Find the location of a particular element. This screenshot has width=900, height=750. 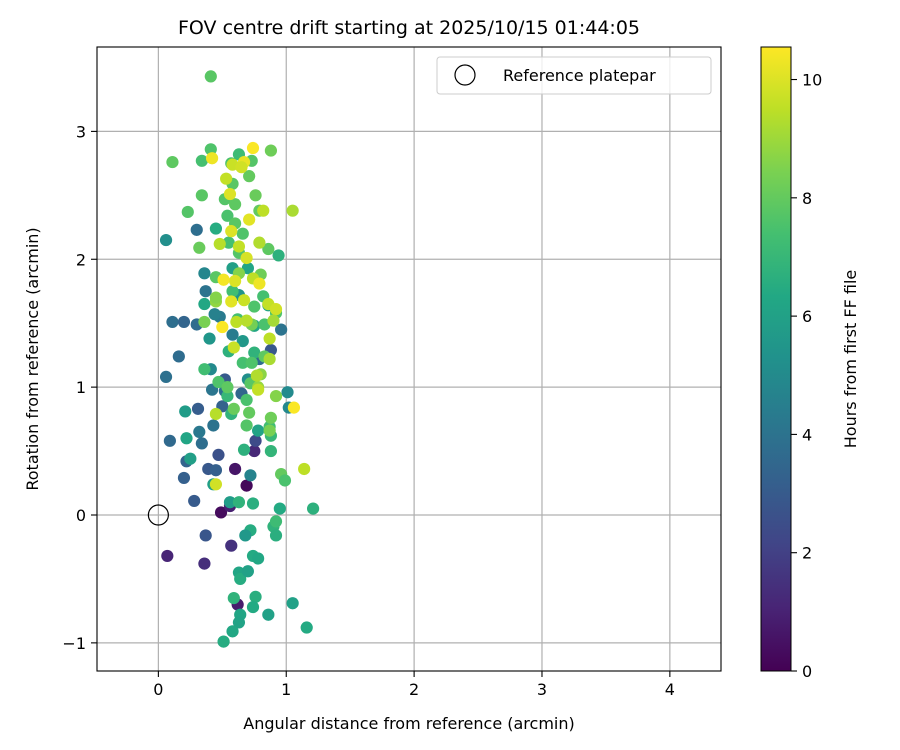

colorbar-tick-label-0: 0 is located at coordinates (807, 671).